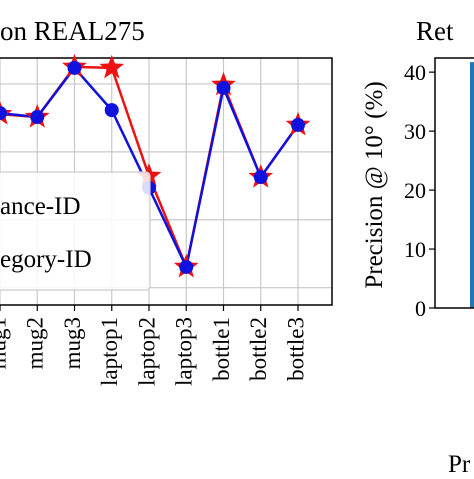 The image size is (474, 479). What do you see at coordinates (472, 185) in the screenshot?
I see `bar` at bounding box center [472, 185].